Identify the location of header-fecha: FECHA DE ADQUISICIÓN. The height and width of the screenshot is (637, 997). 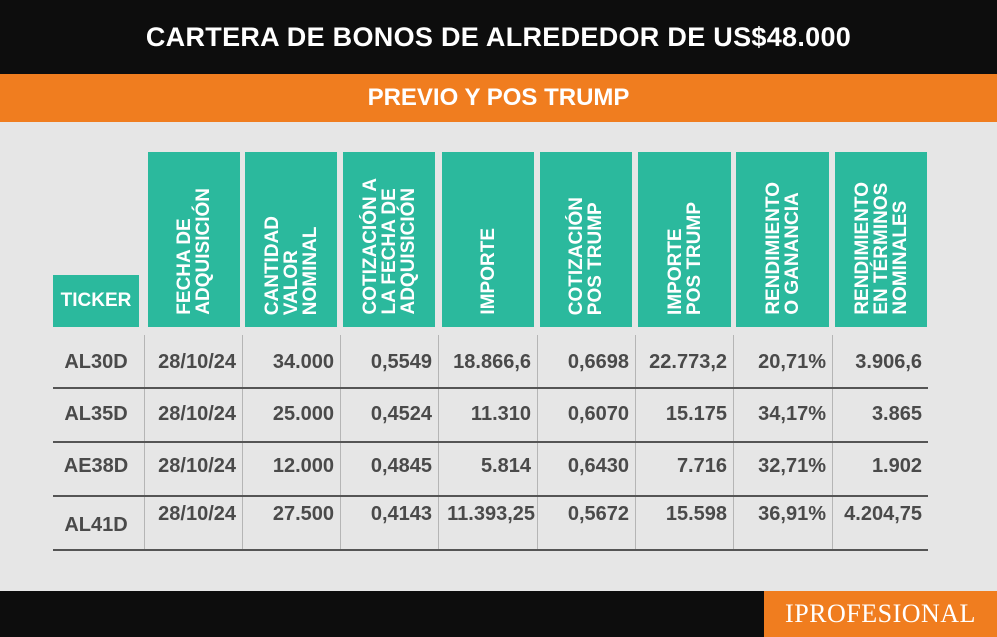
(194, 239).